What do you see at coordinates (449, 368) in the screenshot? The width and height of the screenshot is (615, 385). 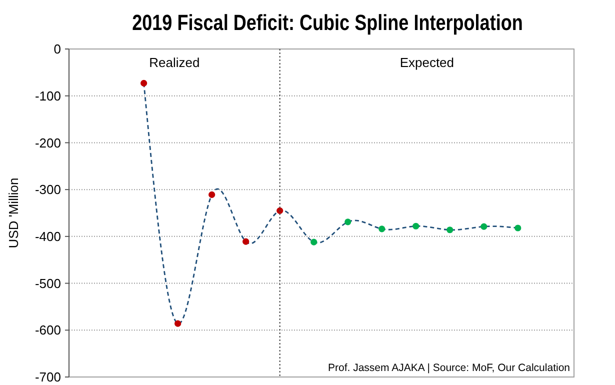 I see `annotation: Prof. Jassem AJAKA | Source: MoF, Our Calculation` at bounding box center [449, 368].